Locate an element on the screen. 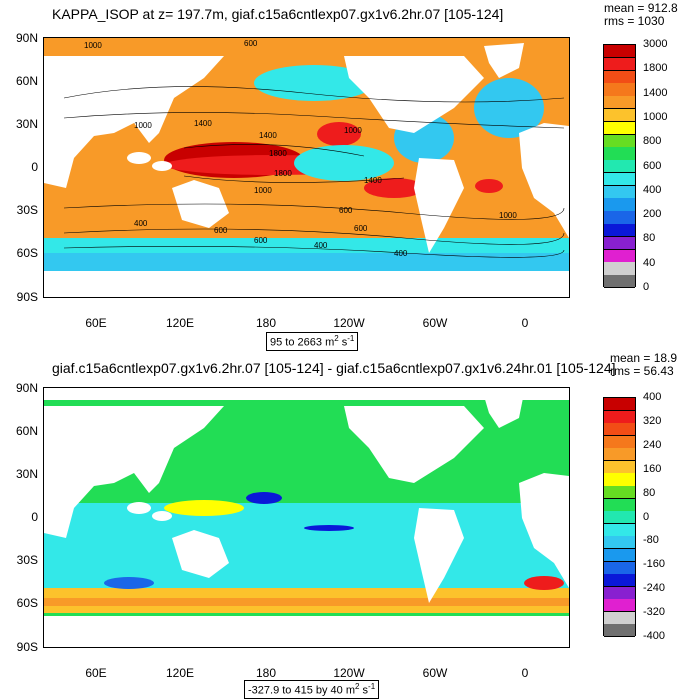  panel2-range-units-tail-exp: -1 is located at coordinates (372, 686).